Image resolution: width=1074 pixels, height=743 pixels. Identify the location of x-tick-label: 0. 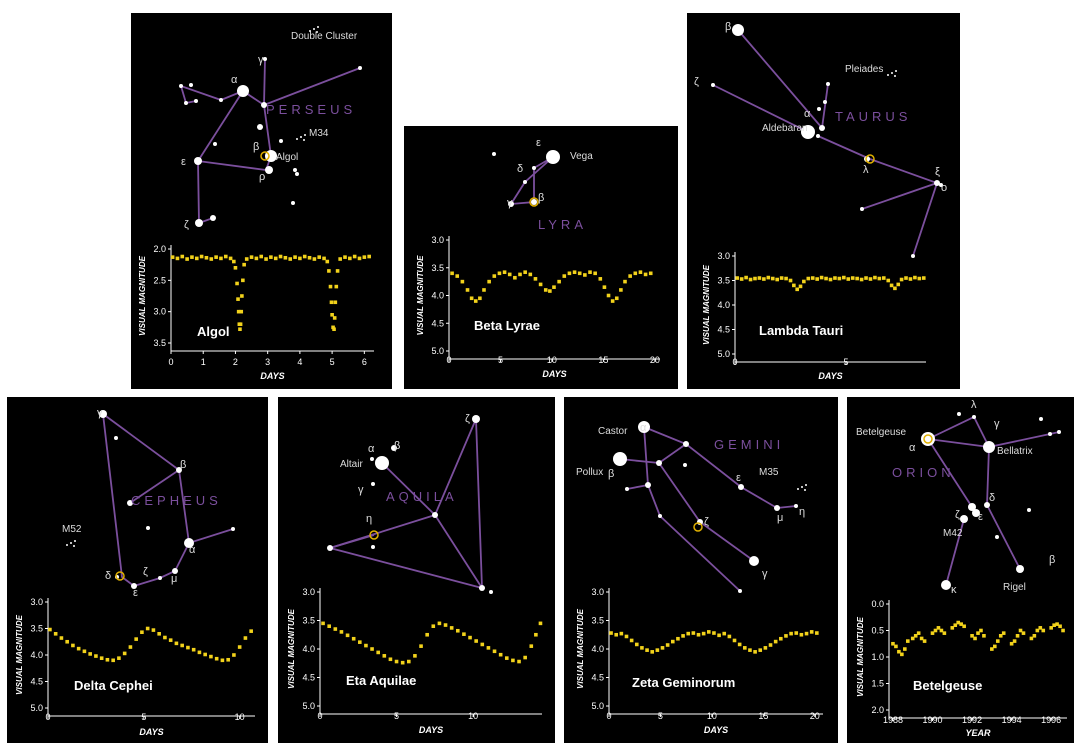
(319, 716).